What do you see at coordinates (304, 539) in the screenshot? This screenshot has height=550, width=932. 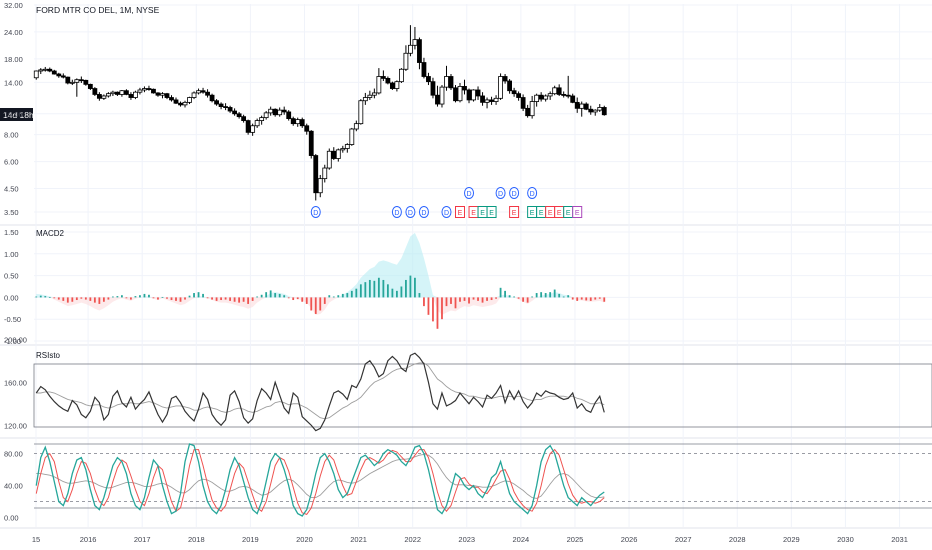 I see `time-tick-label: 2020` at bounding box center [304, 539].